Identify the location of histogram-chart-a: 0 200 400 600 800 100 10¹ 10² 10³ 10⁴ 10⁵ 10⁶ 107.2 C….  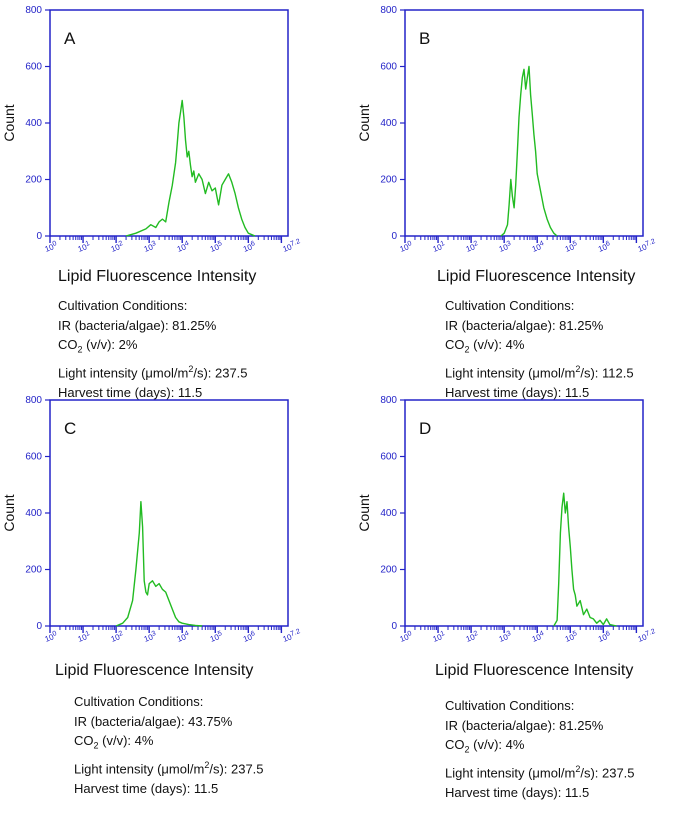
(151, 129).